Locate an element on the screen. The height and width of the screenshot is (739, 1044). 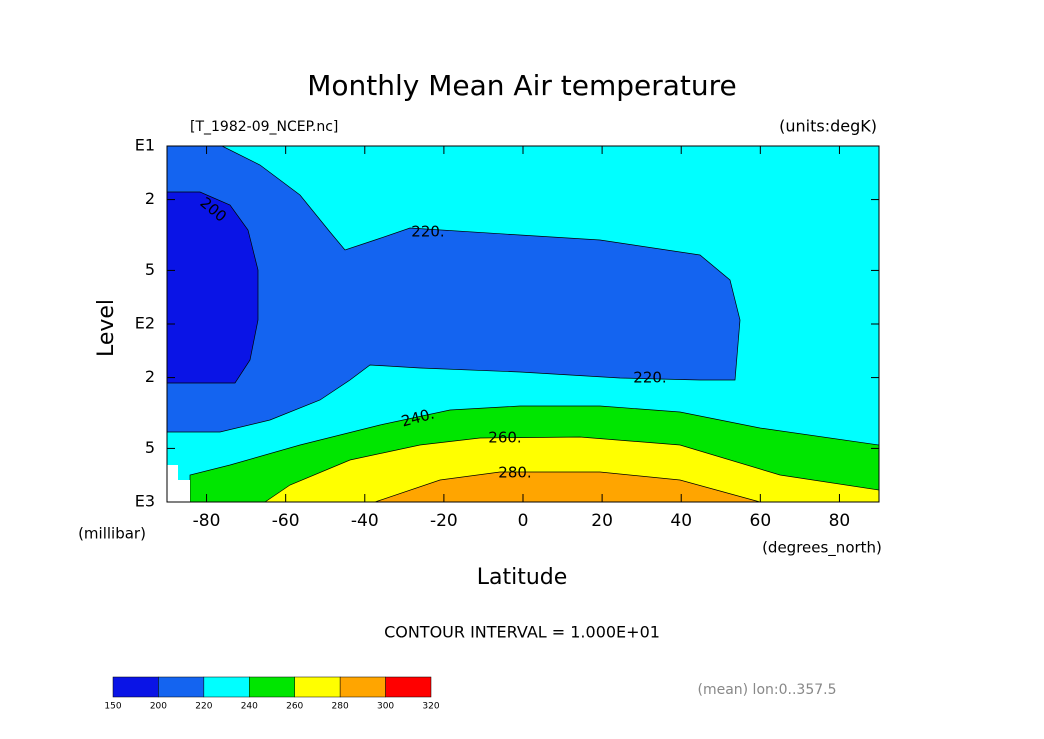
x-units: (degrees_north) is located at coordinates (822, 548).